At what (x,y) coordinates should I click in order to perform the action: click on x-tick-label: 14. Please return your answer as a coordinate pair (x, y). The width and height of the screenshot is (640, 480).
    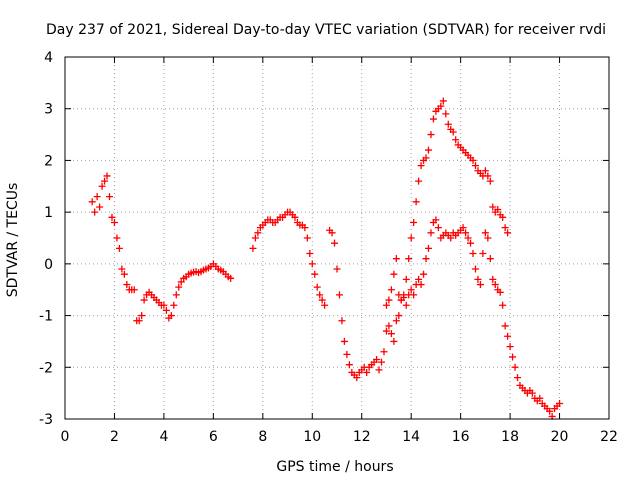
    Looking at the image, I should click on (411, 437).